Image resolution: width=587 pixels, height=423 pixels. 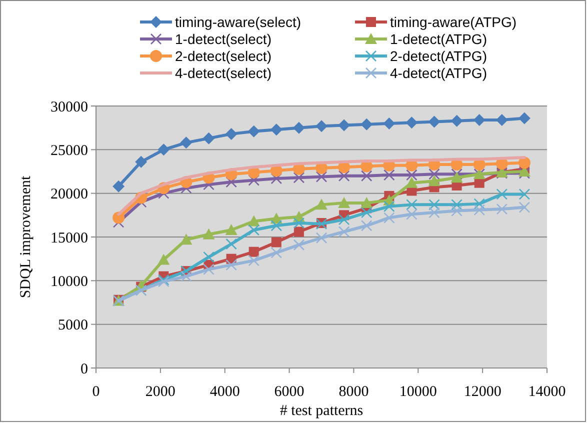 I want to click on x-tick-label: 6000, so click(x=289, y=392).